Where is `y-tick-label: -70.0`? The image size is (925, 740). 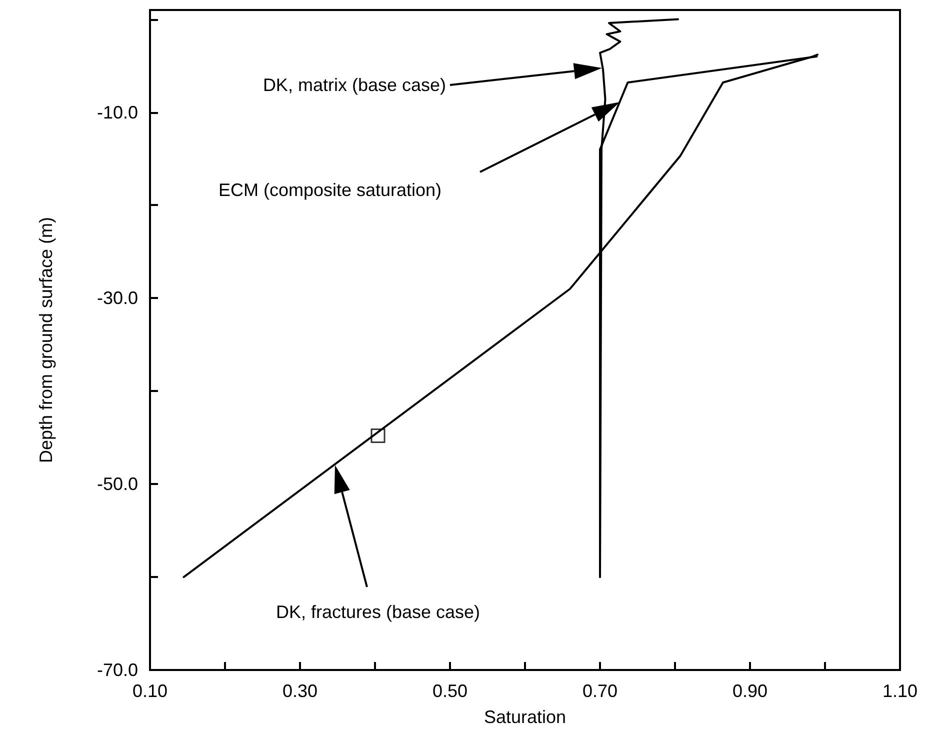
y-tick-label: -70.0 is located at coordinates (117, 670).